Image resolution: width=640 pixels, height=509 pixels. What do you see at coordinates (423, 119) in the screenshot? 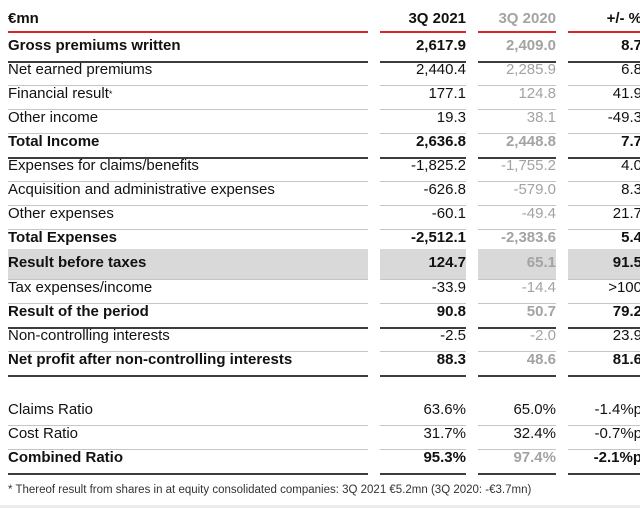
I see `value-3q2021: 19.3` at bounding box center [423, 119].